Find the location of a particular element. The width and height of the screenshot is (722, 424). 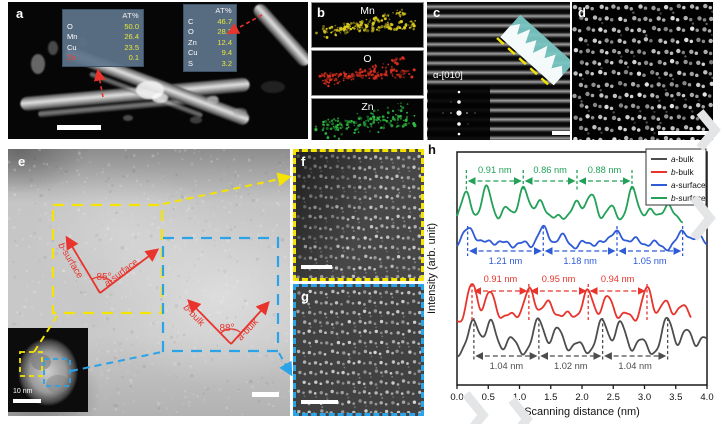

panel-b-eds-maps: b Mn O Zn is located at coordinates (367, 71).